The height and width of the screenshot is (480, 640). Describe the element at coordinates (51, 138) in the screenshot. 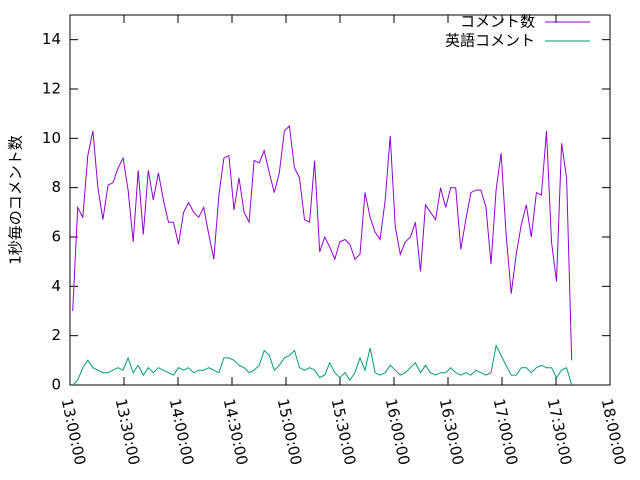

I see `y-tick-label: 10` at that location.